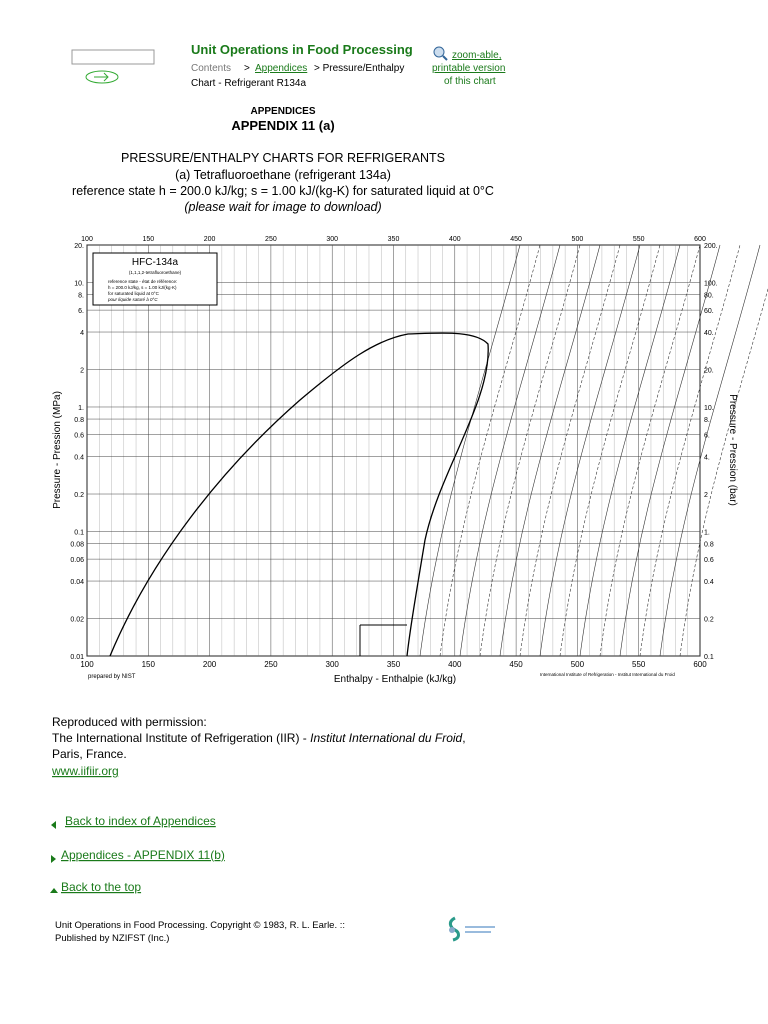 This screenshot has height=1024, width=768. Describe the element at coordinates (101, 887) in the screenshot. I see `nav-link: Back to the top` at that location.